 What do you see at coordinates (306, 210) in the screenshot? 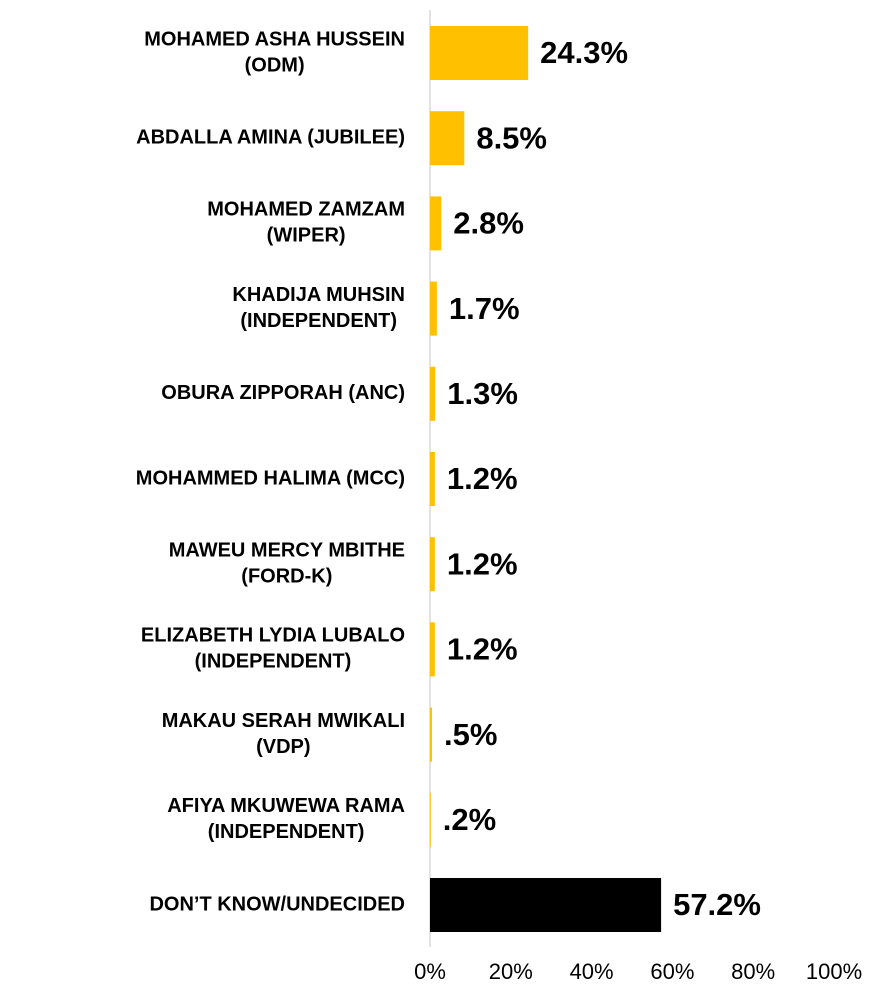
I see `category-label: MOHAMED ZAMZAM` at bounding box center [306, 210].